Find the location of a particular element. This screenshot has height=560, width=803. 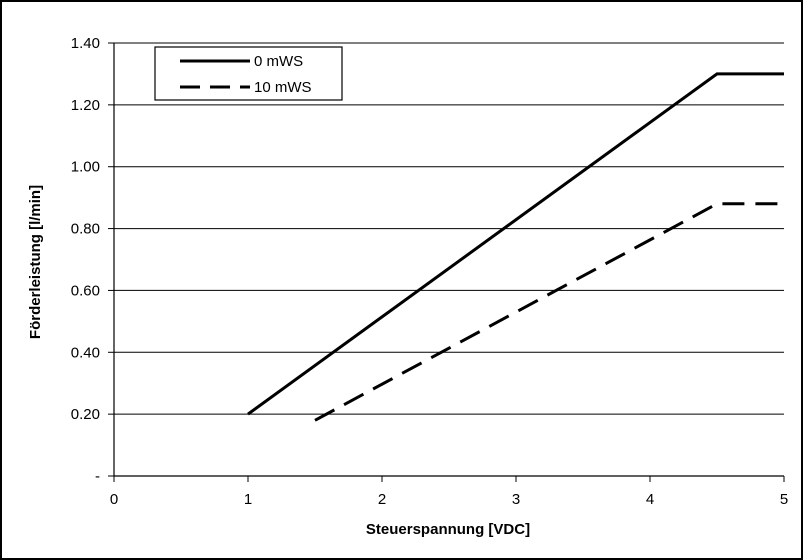

x-axis-title: Steuerspannung [VDC] is located at coordinates (448, 529).